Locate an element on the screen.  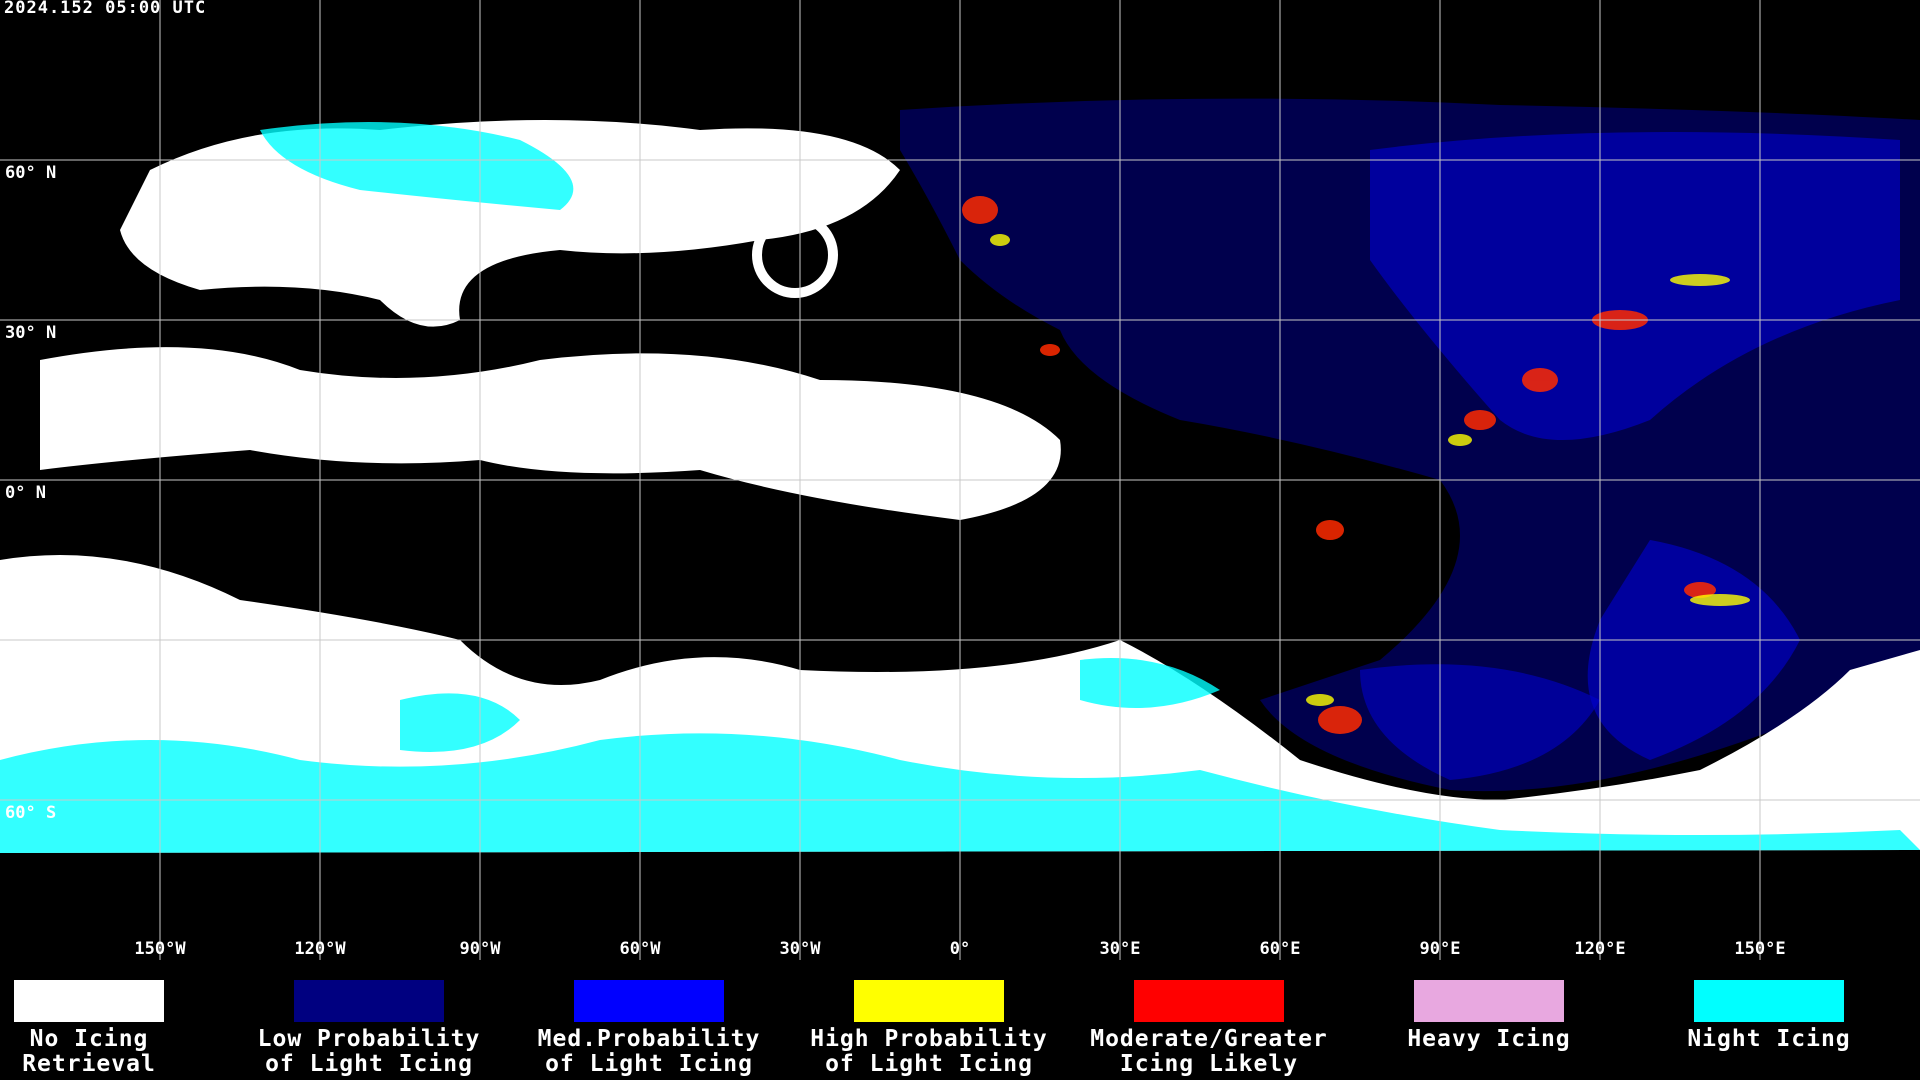
legend-label: Icing Likely is located at coordinates (1209, 1064).